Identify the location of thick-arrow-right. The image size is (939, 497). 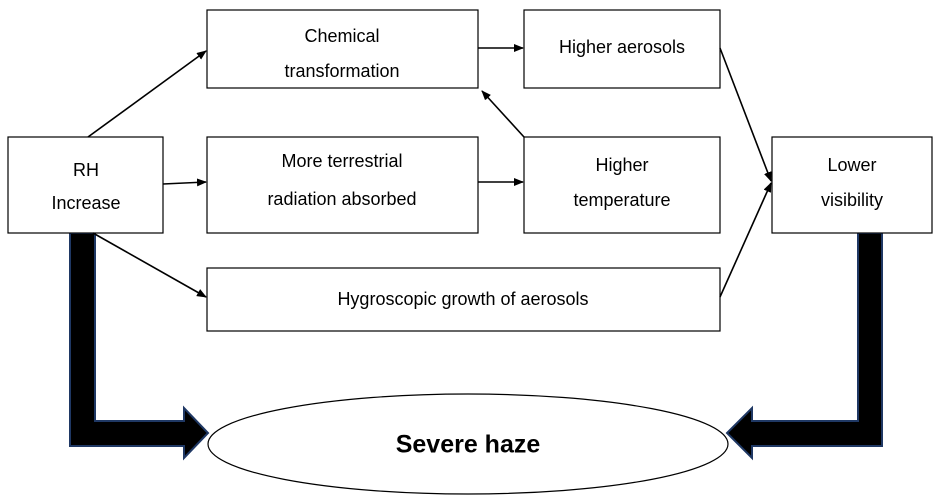
(804, 346).